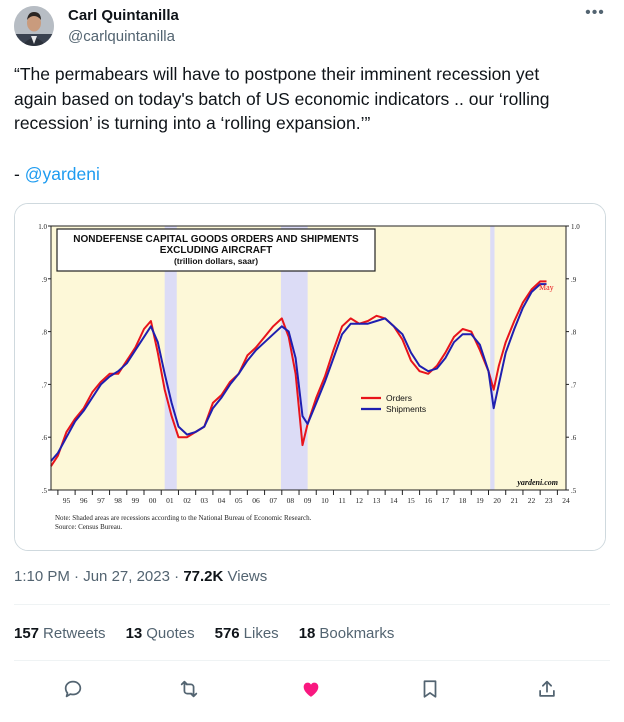 This screenshot has height=722, width=624. I want to click on chart-title-box, so click(216, 250).